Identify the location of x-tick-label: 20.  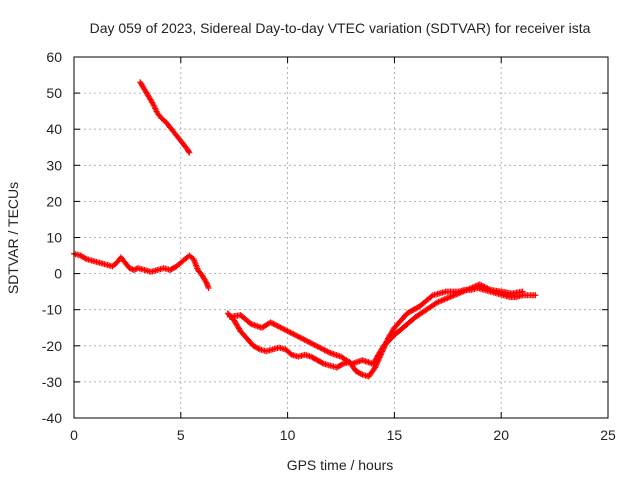
(501, 435).